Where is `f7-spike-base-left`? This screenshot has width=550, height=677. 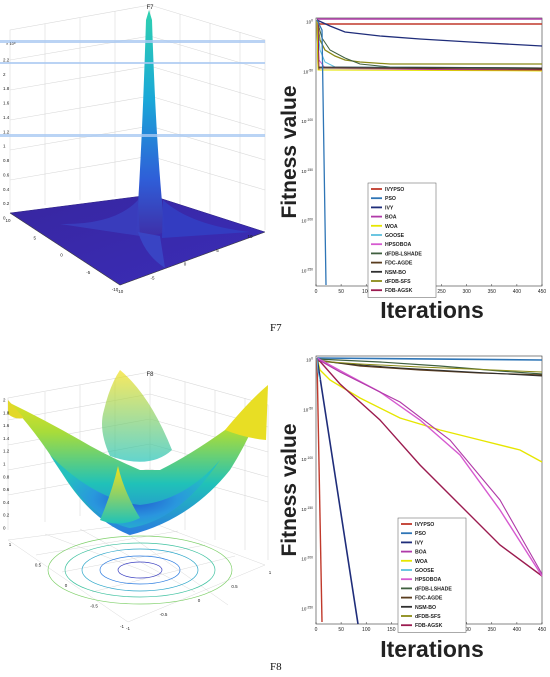 f7-spike-base-left is located at coordinates (100, 218).